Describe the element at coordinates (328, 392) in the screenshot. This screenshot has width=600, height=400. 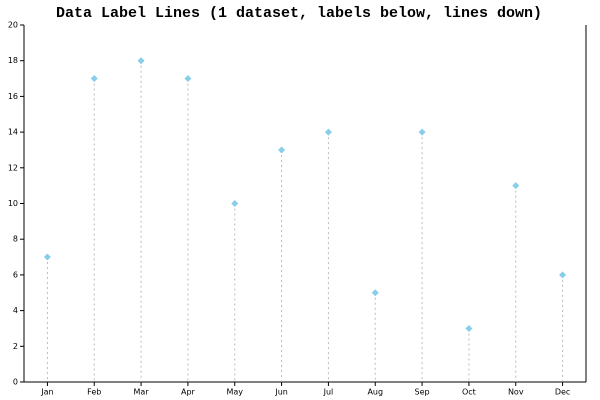
I see `x-tick-label: Jul` at that location.